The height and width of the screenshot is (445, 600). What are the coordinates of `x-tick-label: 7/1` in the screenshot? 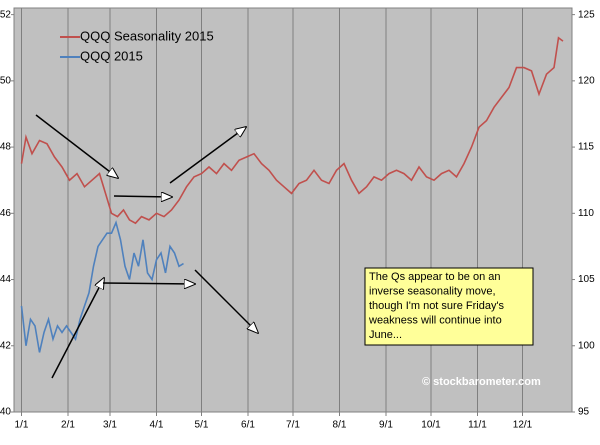 It's located at (293, 425).